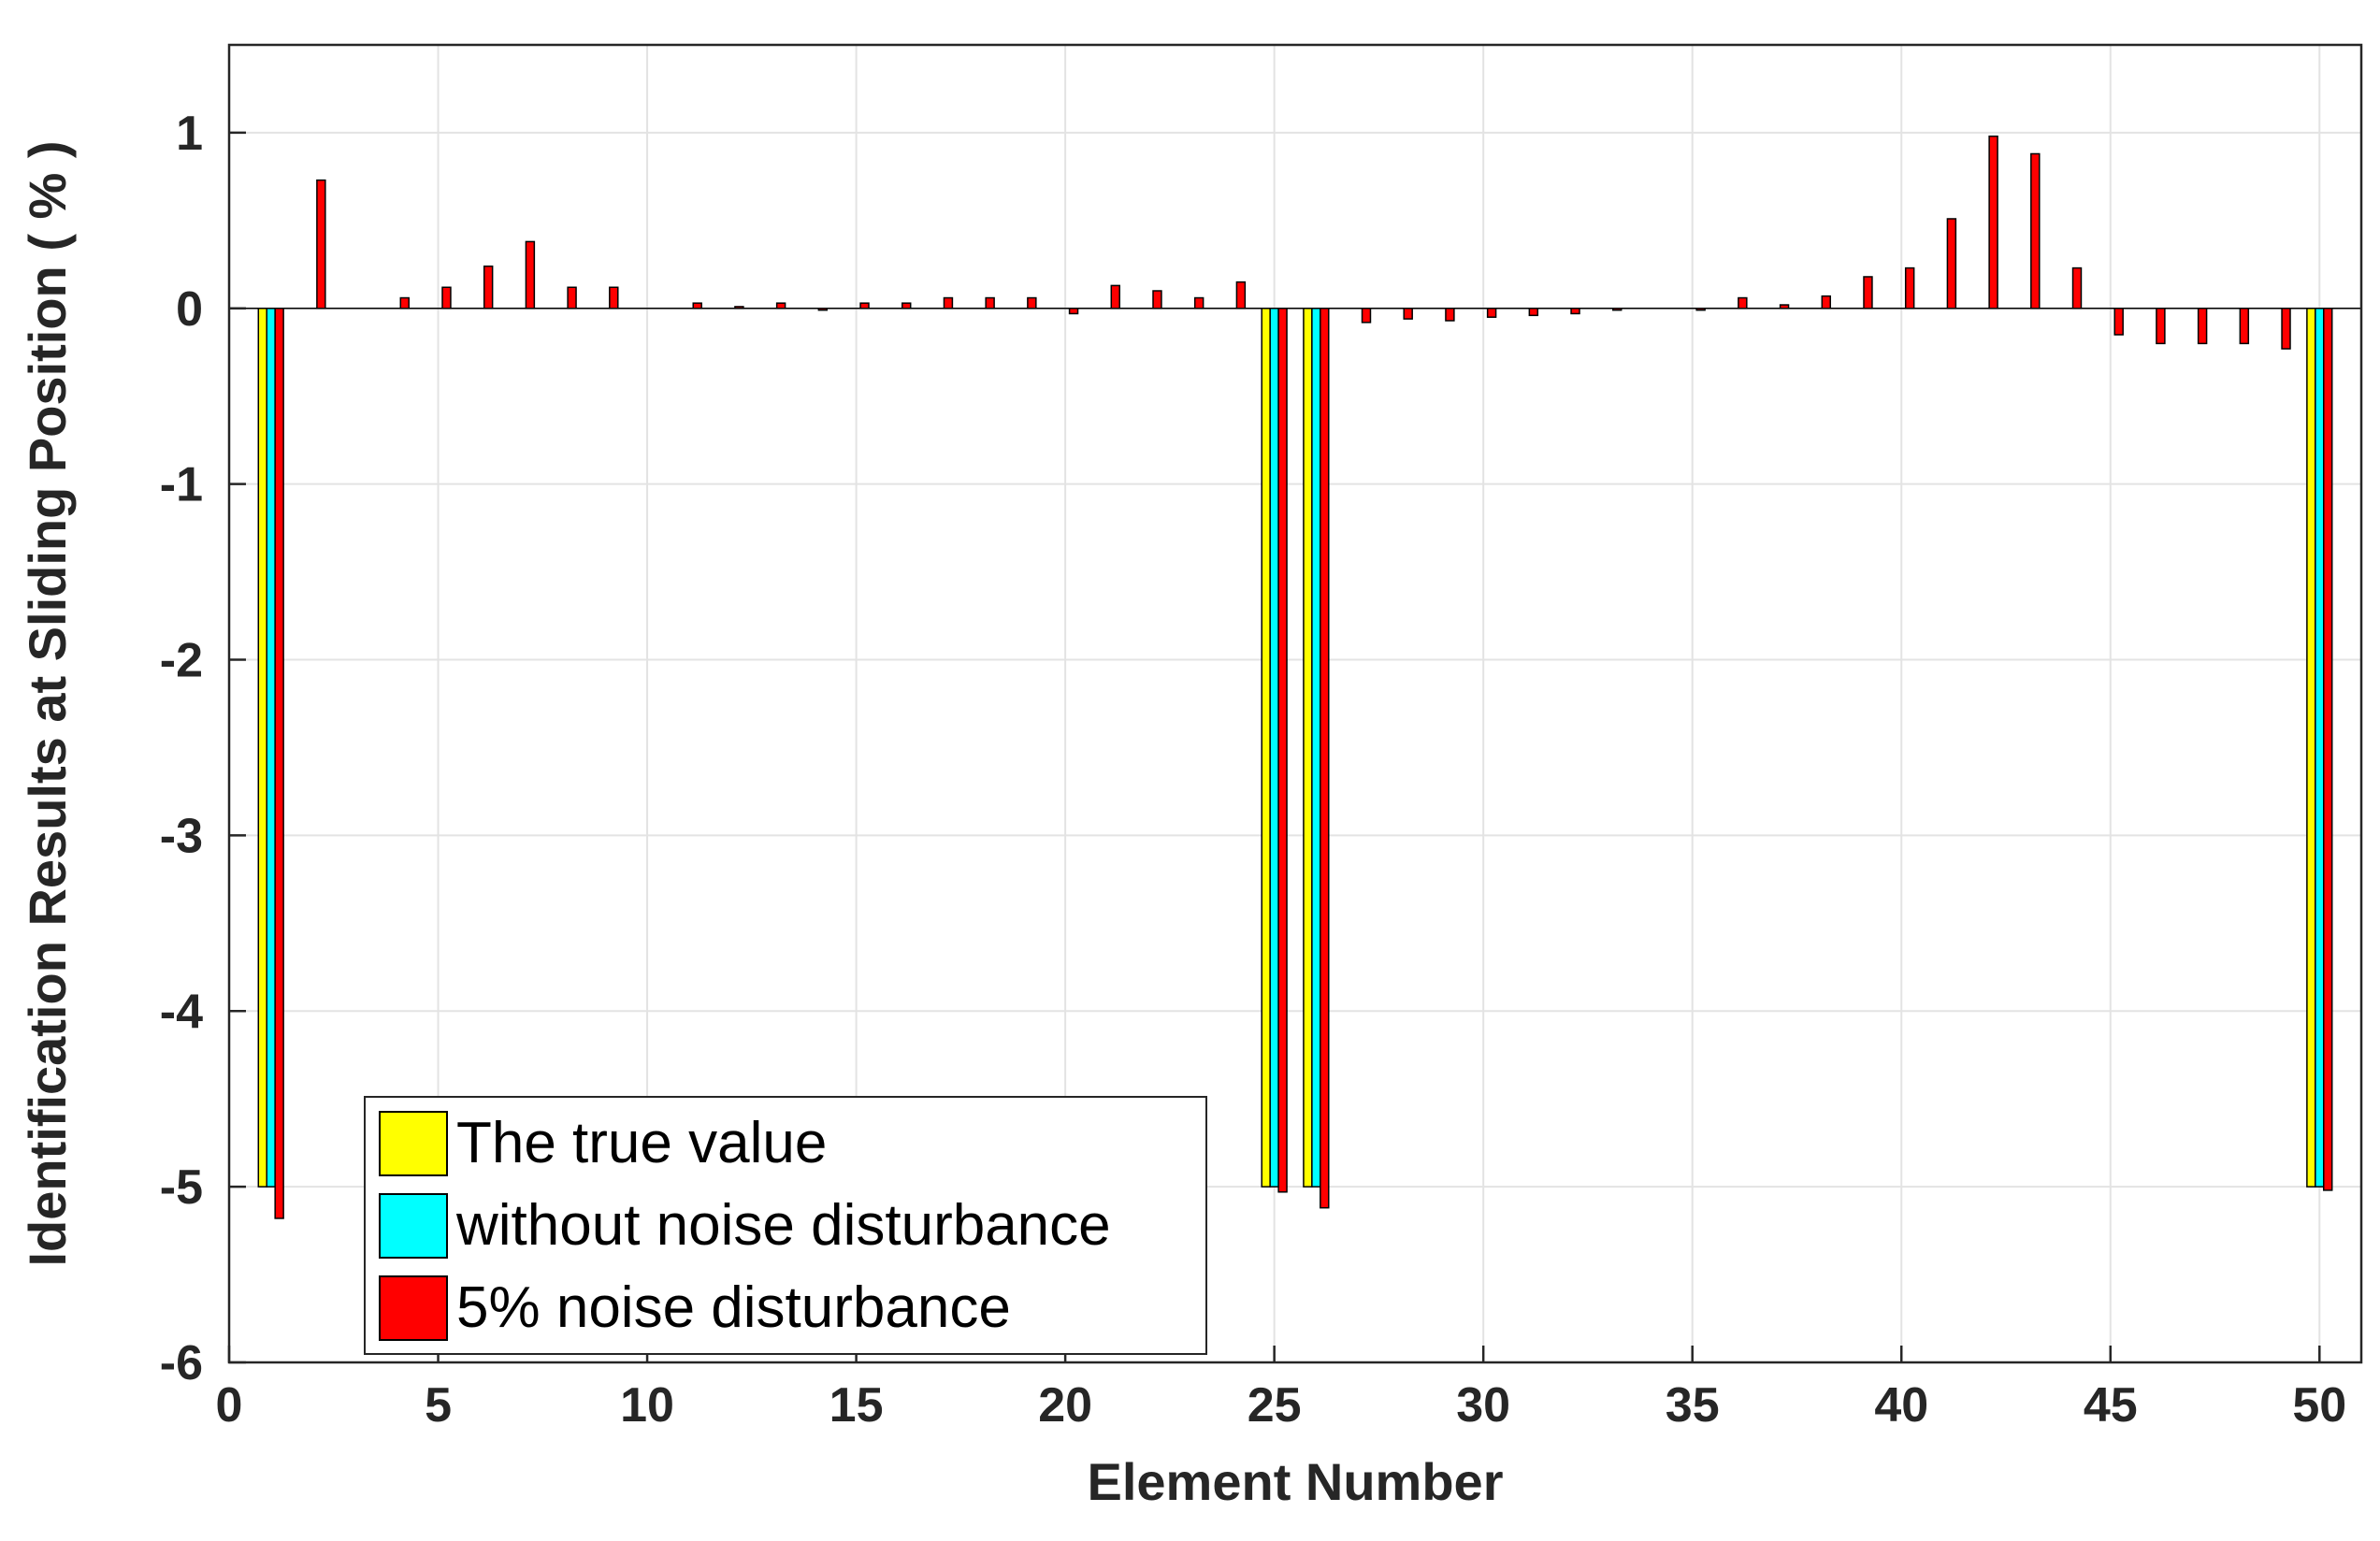 The height and width of the screenshot is (1541, 2380). I want to click on legend-label-without-noise: without noise disturbance, so click(783, 1225).